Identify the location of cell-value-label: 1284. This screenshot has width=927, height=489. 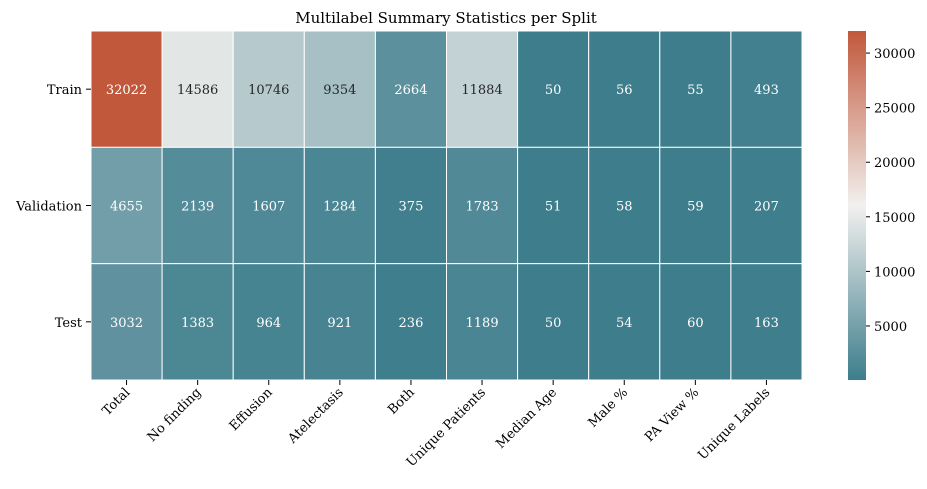
(339, 207).